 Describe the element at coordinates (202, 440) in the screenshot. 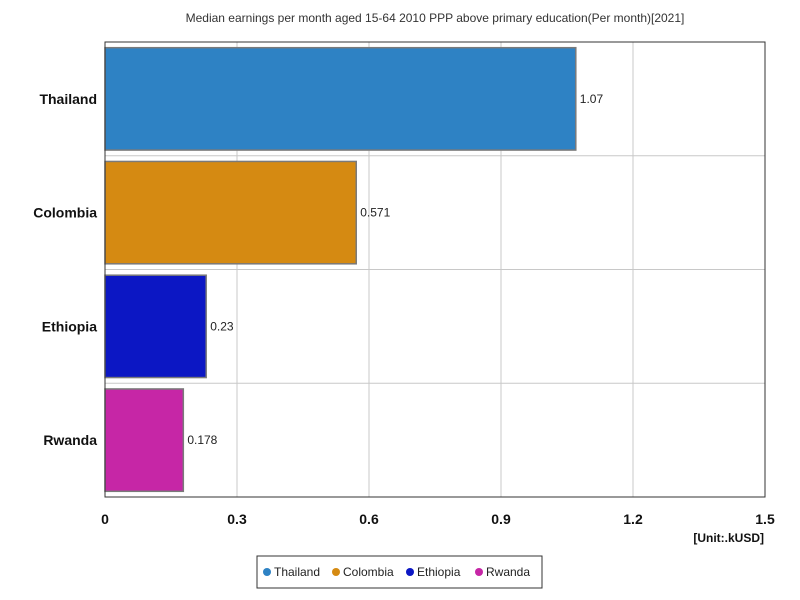

I see `value-label: 0.178` at that location.